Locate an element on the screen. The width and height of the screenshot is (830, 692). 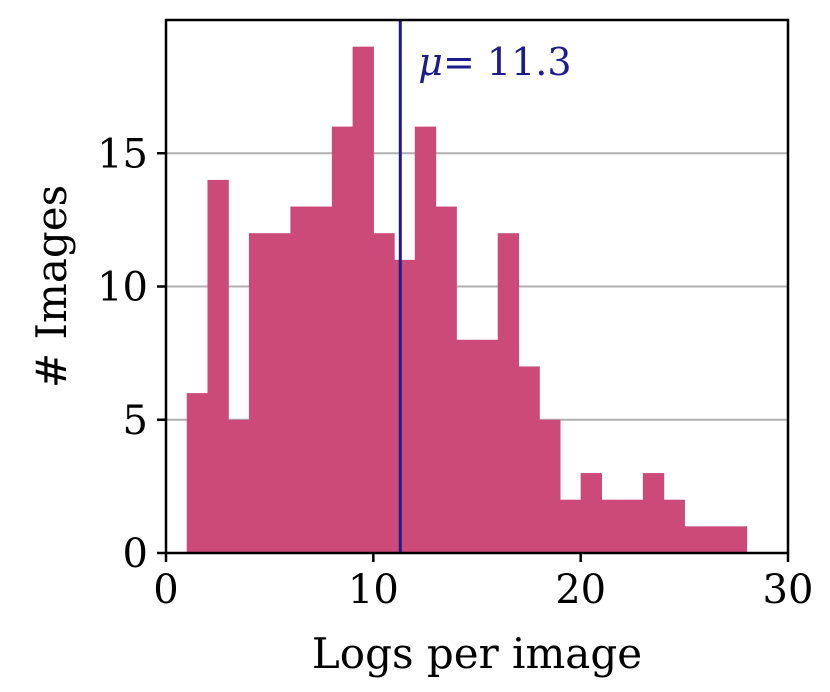
x-tick-label: 30 is located at coordinates (788, 590).